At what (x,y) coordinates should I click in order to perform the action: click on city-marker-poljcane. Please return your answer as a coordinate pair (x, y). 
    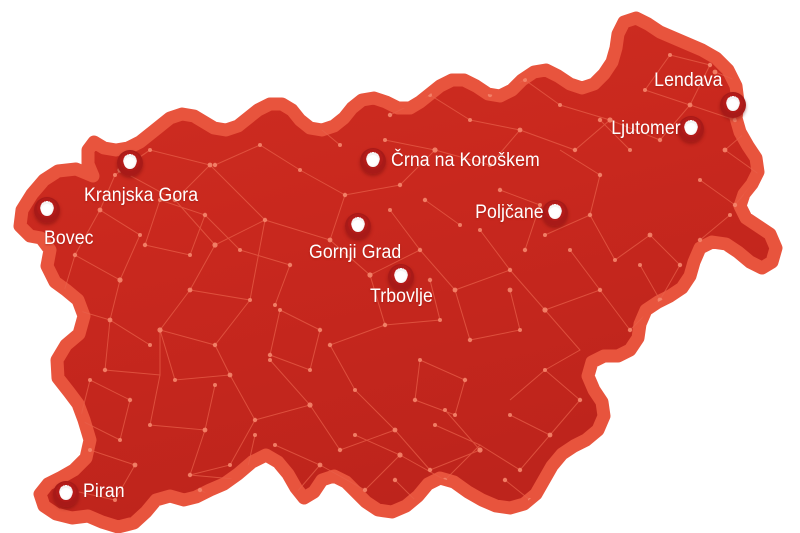
    Looking at the image, I should click on (555, 213).